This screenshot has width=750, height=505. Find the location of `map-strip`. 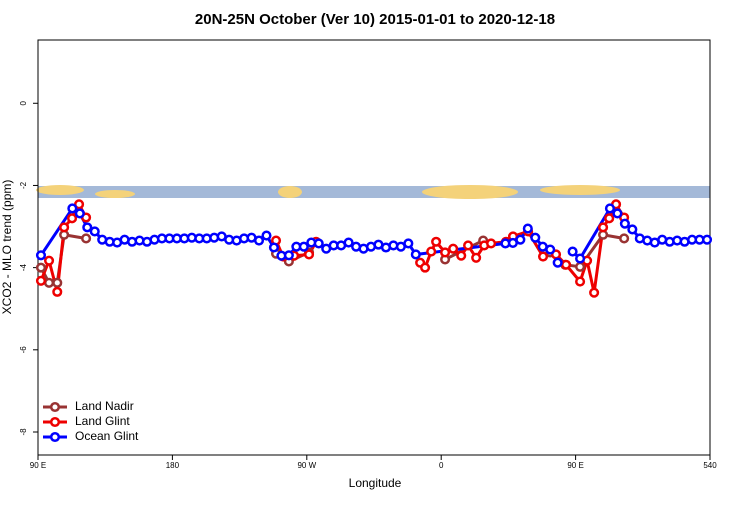

map-strip is located at coordinates (373, 192).